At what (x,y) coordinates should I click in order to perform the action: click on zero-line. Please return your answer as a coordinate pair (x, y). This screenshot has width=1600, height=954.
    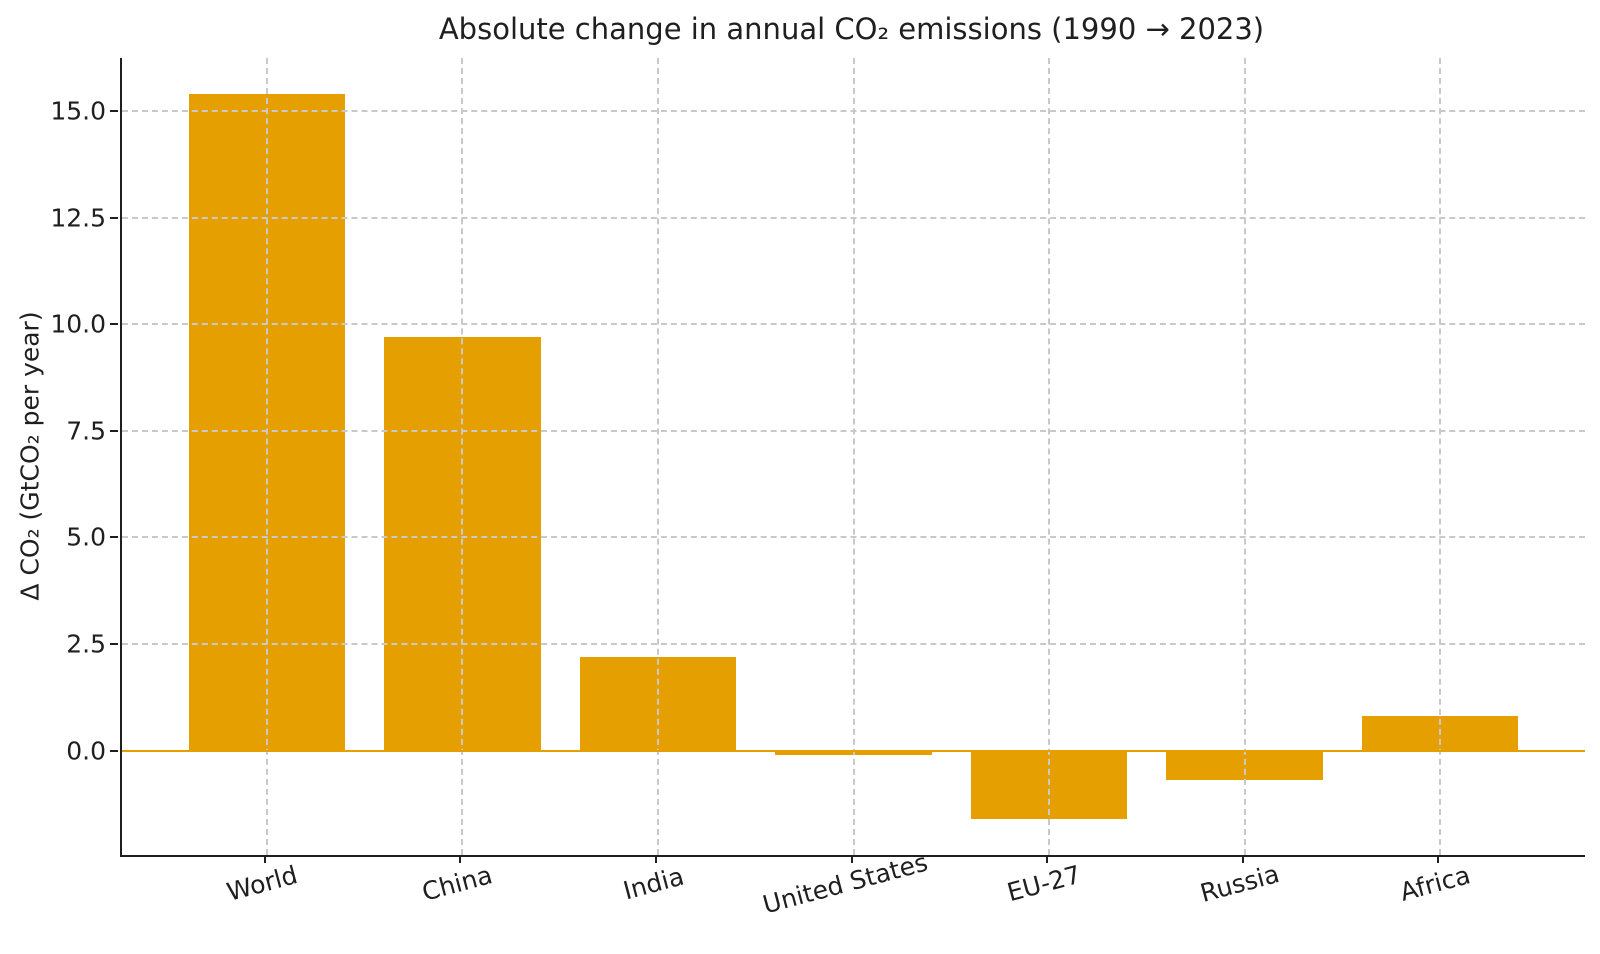
    Looking at the image, I should click on (853, 751).